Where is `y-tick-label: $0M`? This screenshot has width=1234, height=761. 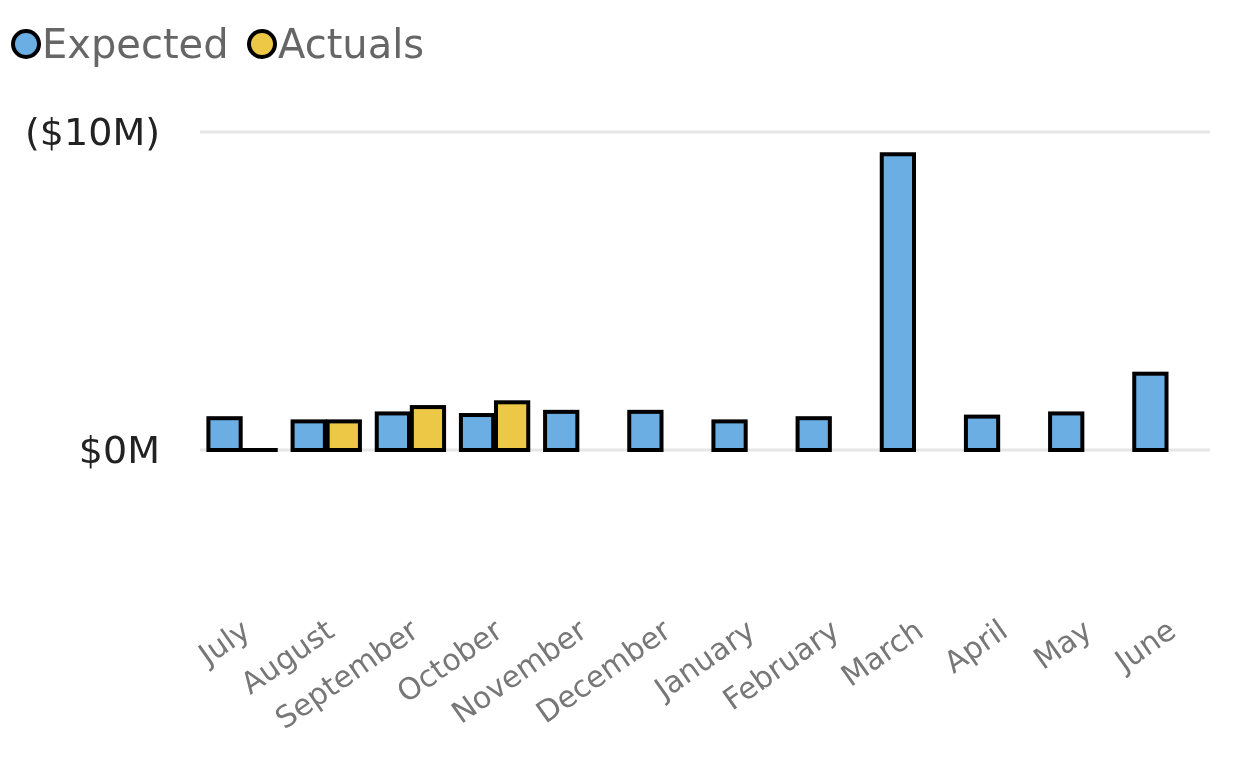
y-tick-label: $0M is located at coordinates (119, 450).